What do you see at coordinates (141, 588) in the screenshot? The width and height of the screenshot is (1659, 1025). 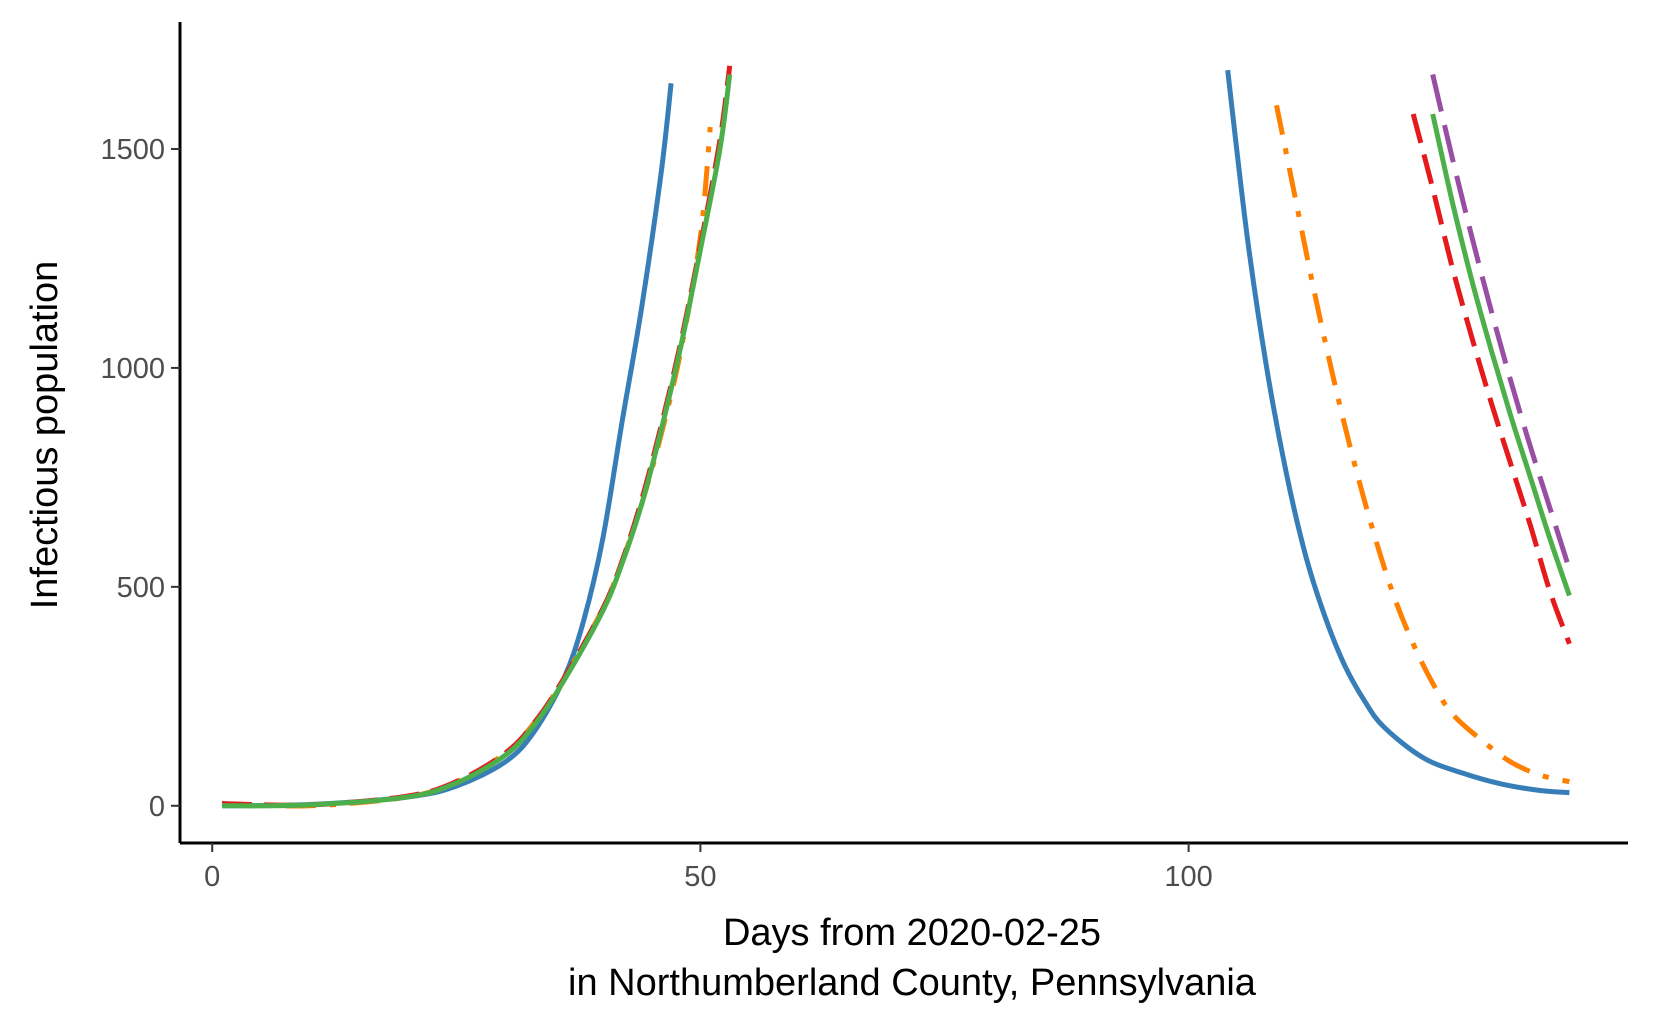 I see `y-tick-label: 500` at bounding box center [141, 588].